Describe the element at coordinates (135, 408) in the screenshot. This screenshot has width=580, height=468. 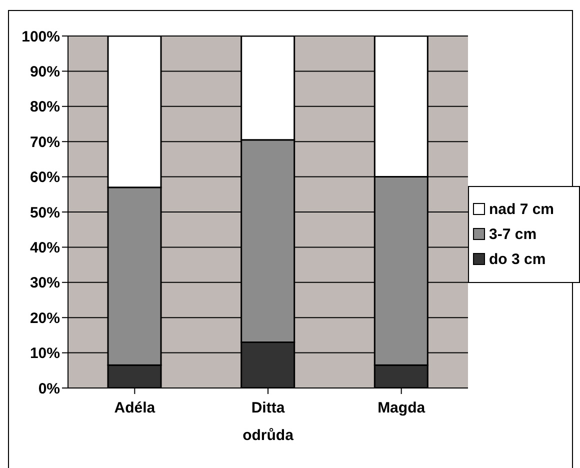
I see `x-tick-label: Adéla` at that location.